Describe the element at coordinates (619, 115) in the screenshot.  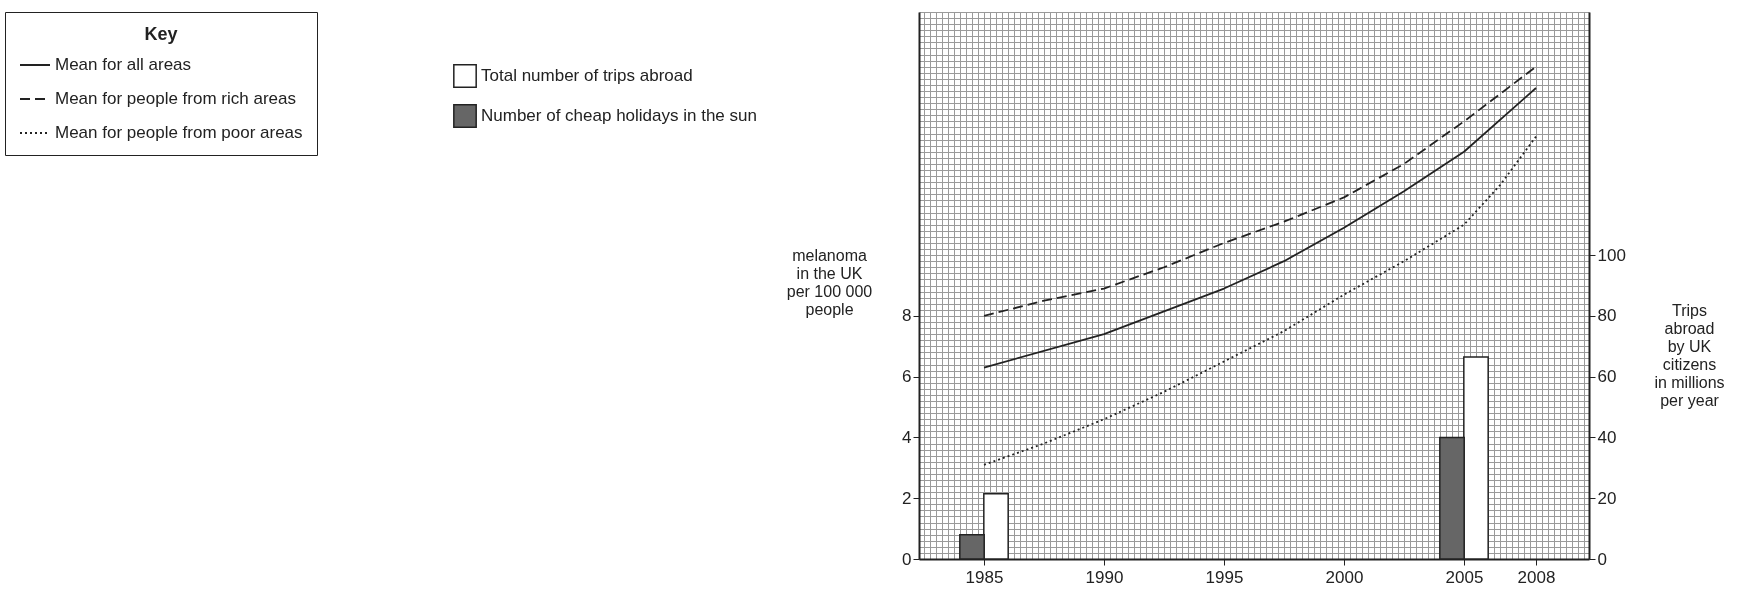
I see `legend-label: Number of cheap holidays in the sun` at that location.